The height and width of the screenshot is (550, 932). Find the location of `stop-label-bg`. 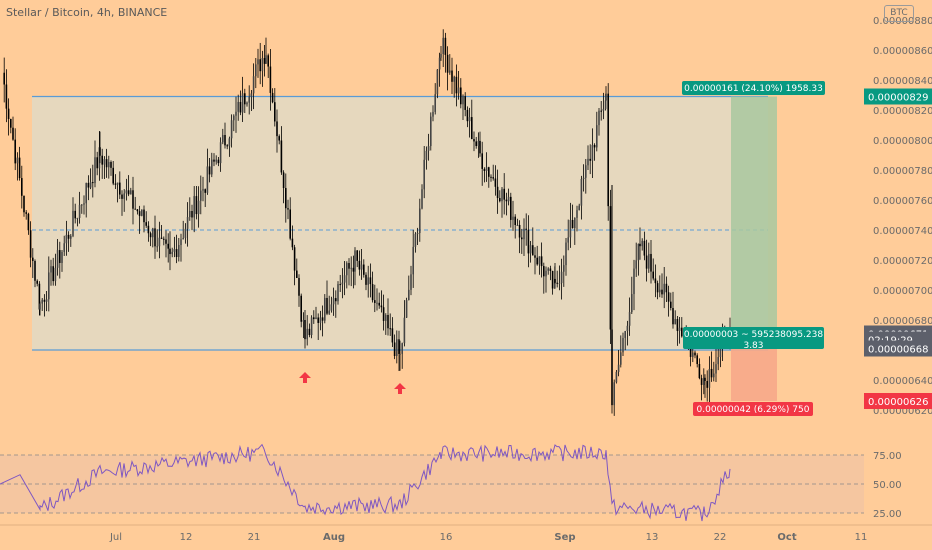

stop-label-bg is located at coordinates (753, 409).